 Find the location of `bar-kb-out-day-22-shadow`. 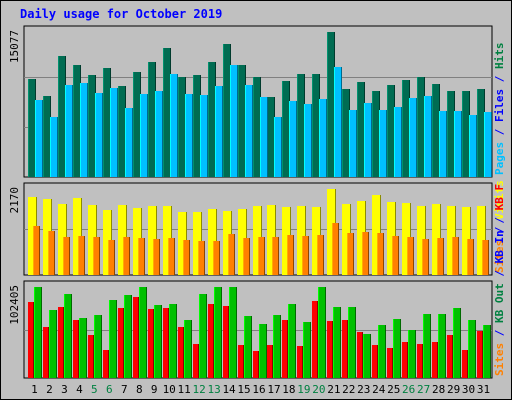

bar-kb-out-day-22-shadow is located at coordinates (355, 342).